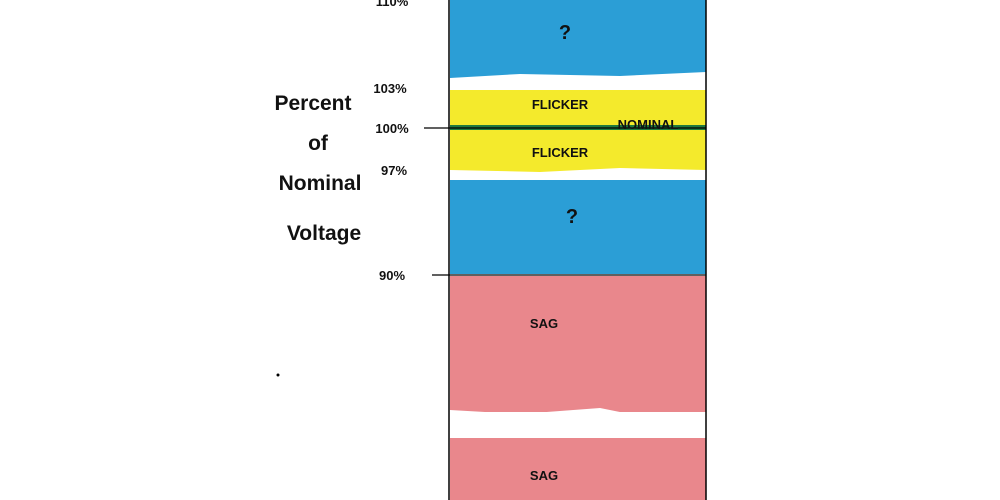 This screenshot has width=1000, height=500. Describe the element at coordinates (560, 104) in the screenshot. I see `upper-flicker-label: FLICKER` at that location.